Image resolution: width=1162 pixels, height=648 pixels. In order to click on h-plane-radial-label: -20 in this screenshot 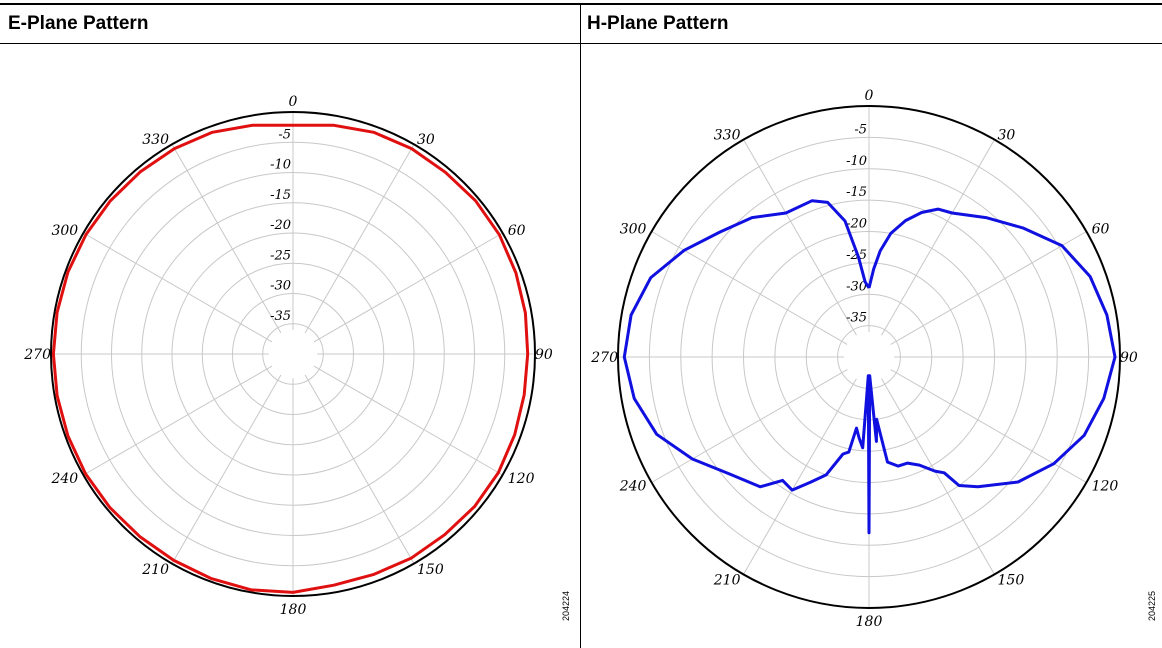, I will do `click(856, 224)`.